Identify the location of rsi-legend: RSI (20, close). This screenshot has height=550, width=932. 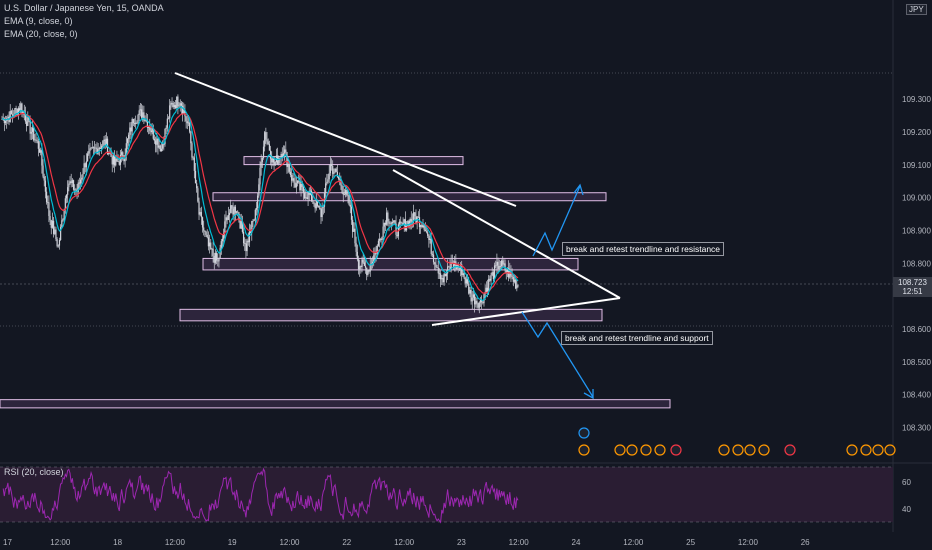
(34, 472).